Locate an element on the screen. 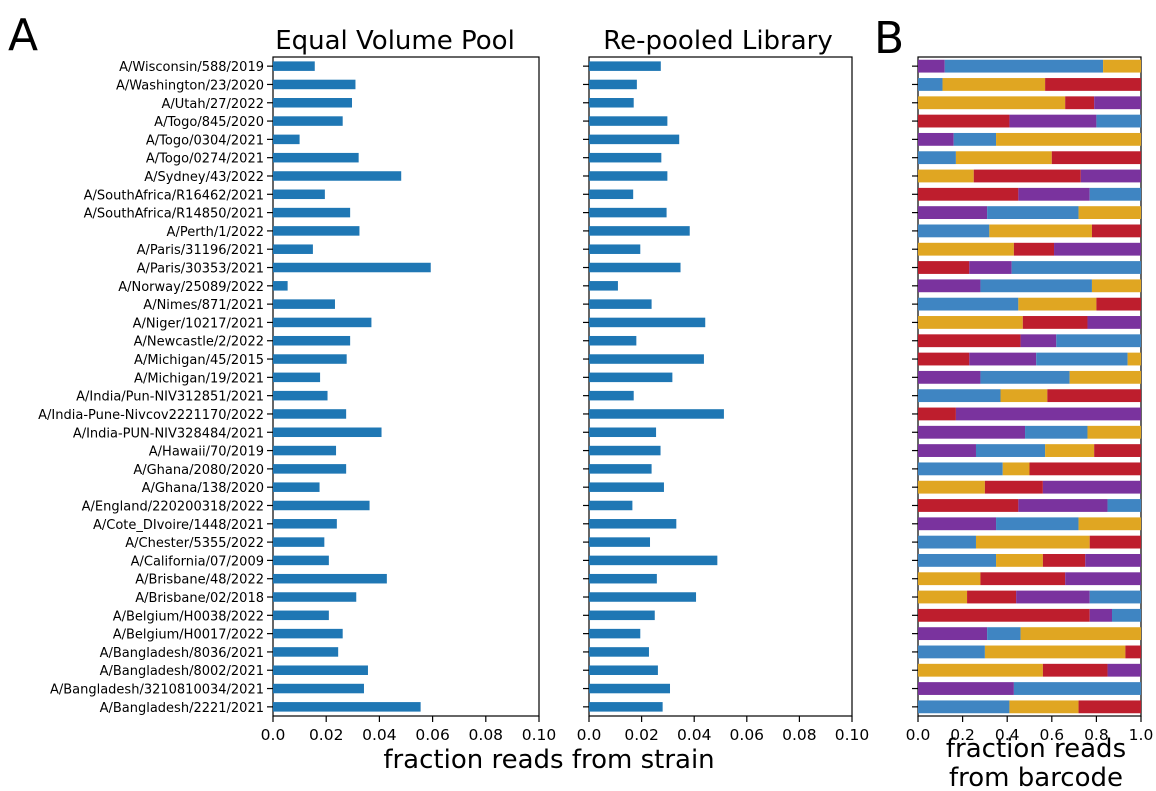 Image resolution: width=1156 pixels, height=791 pixels. y-tick-label: A/India-PUN-NIV328484/2021 is located at coordinates (168, 433).